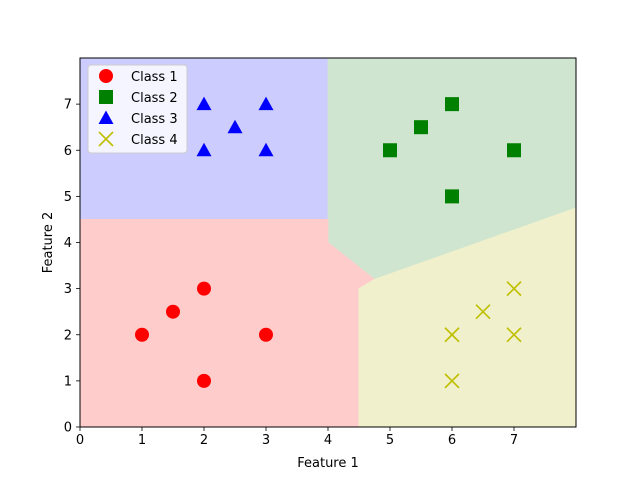  What do you see at coordinates (328, 440) in the screenshot?
I see `x-tick-label: 4` at bounding box center [328, 440].